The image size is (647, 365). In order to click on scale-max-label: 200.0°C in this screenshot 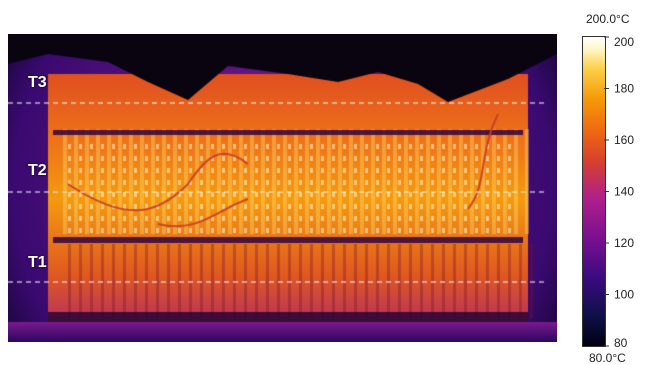, I will do `click(608, 19)`.